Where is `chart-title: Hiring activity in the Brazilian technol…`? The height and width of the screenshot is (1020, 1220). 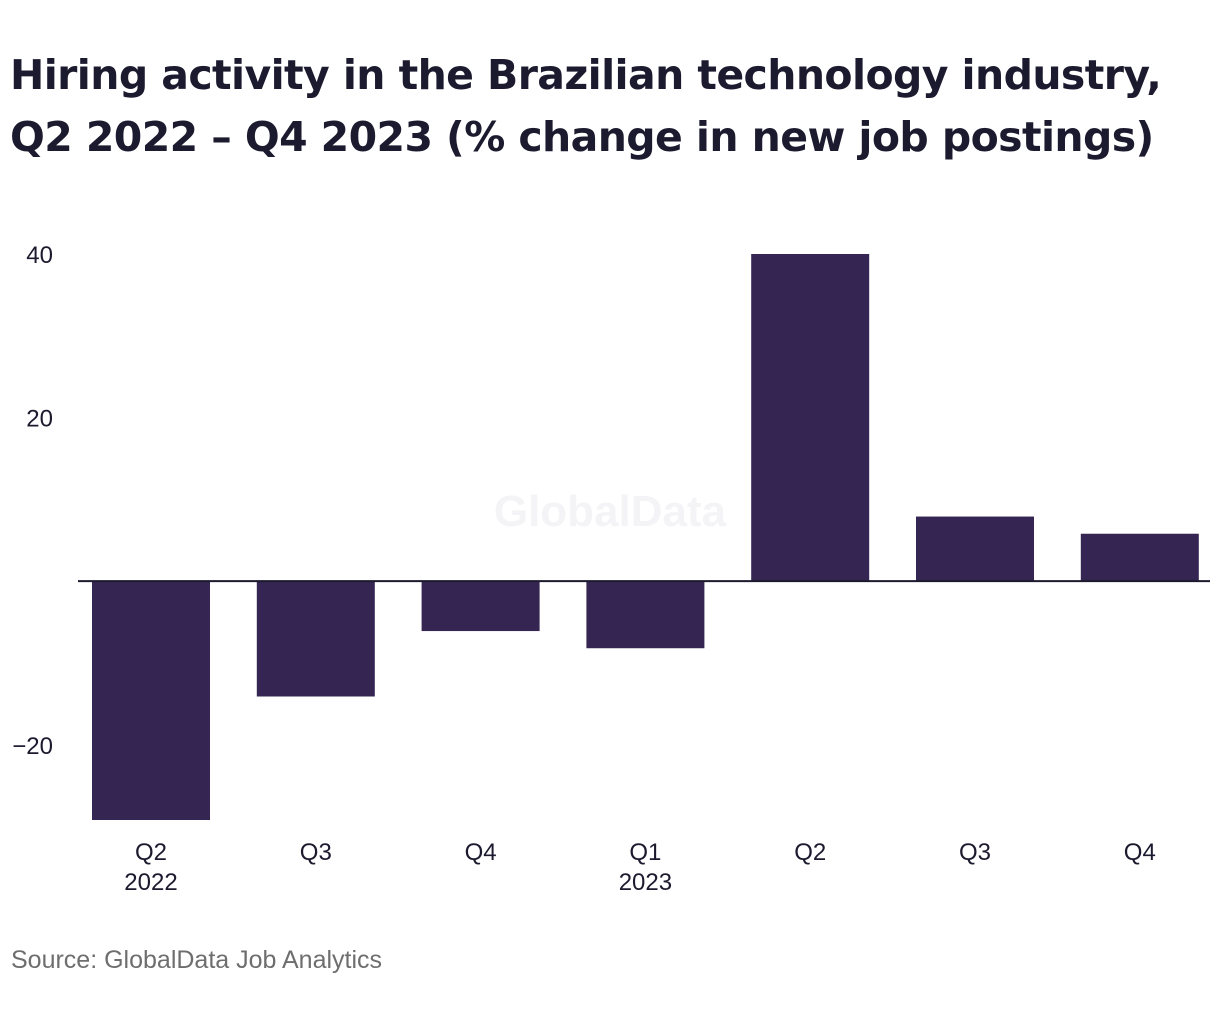
chart-title: Hiring activity in the Brazilian technol… is located at coordinates (586, 106).